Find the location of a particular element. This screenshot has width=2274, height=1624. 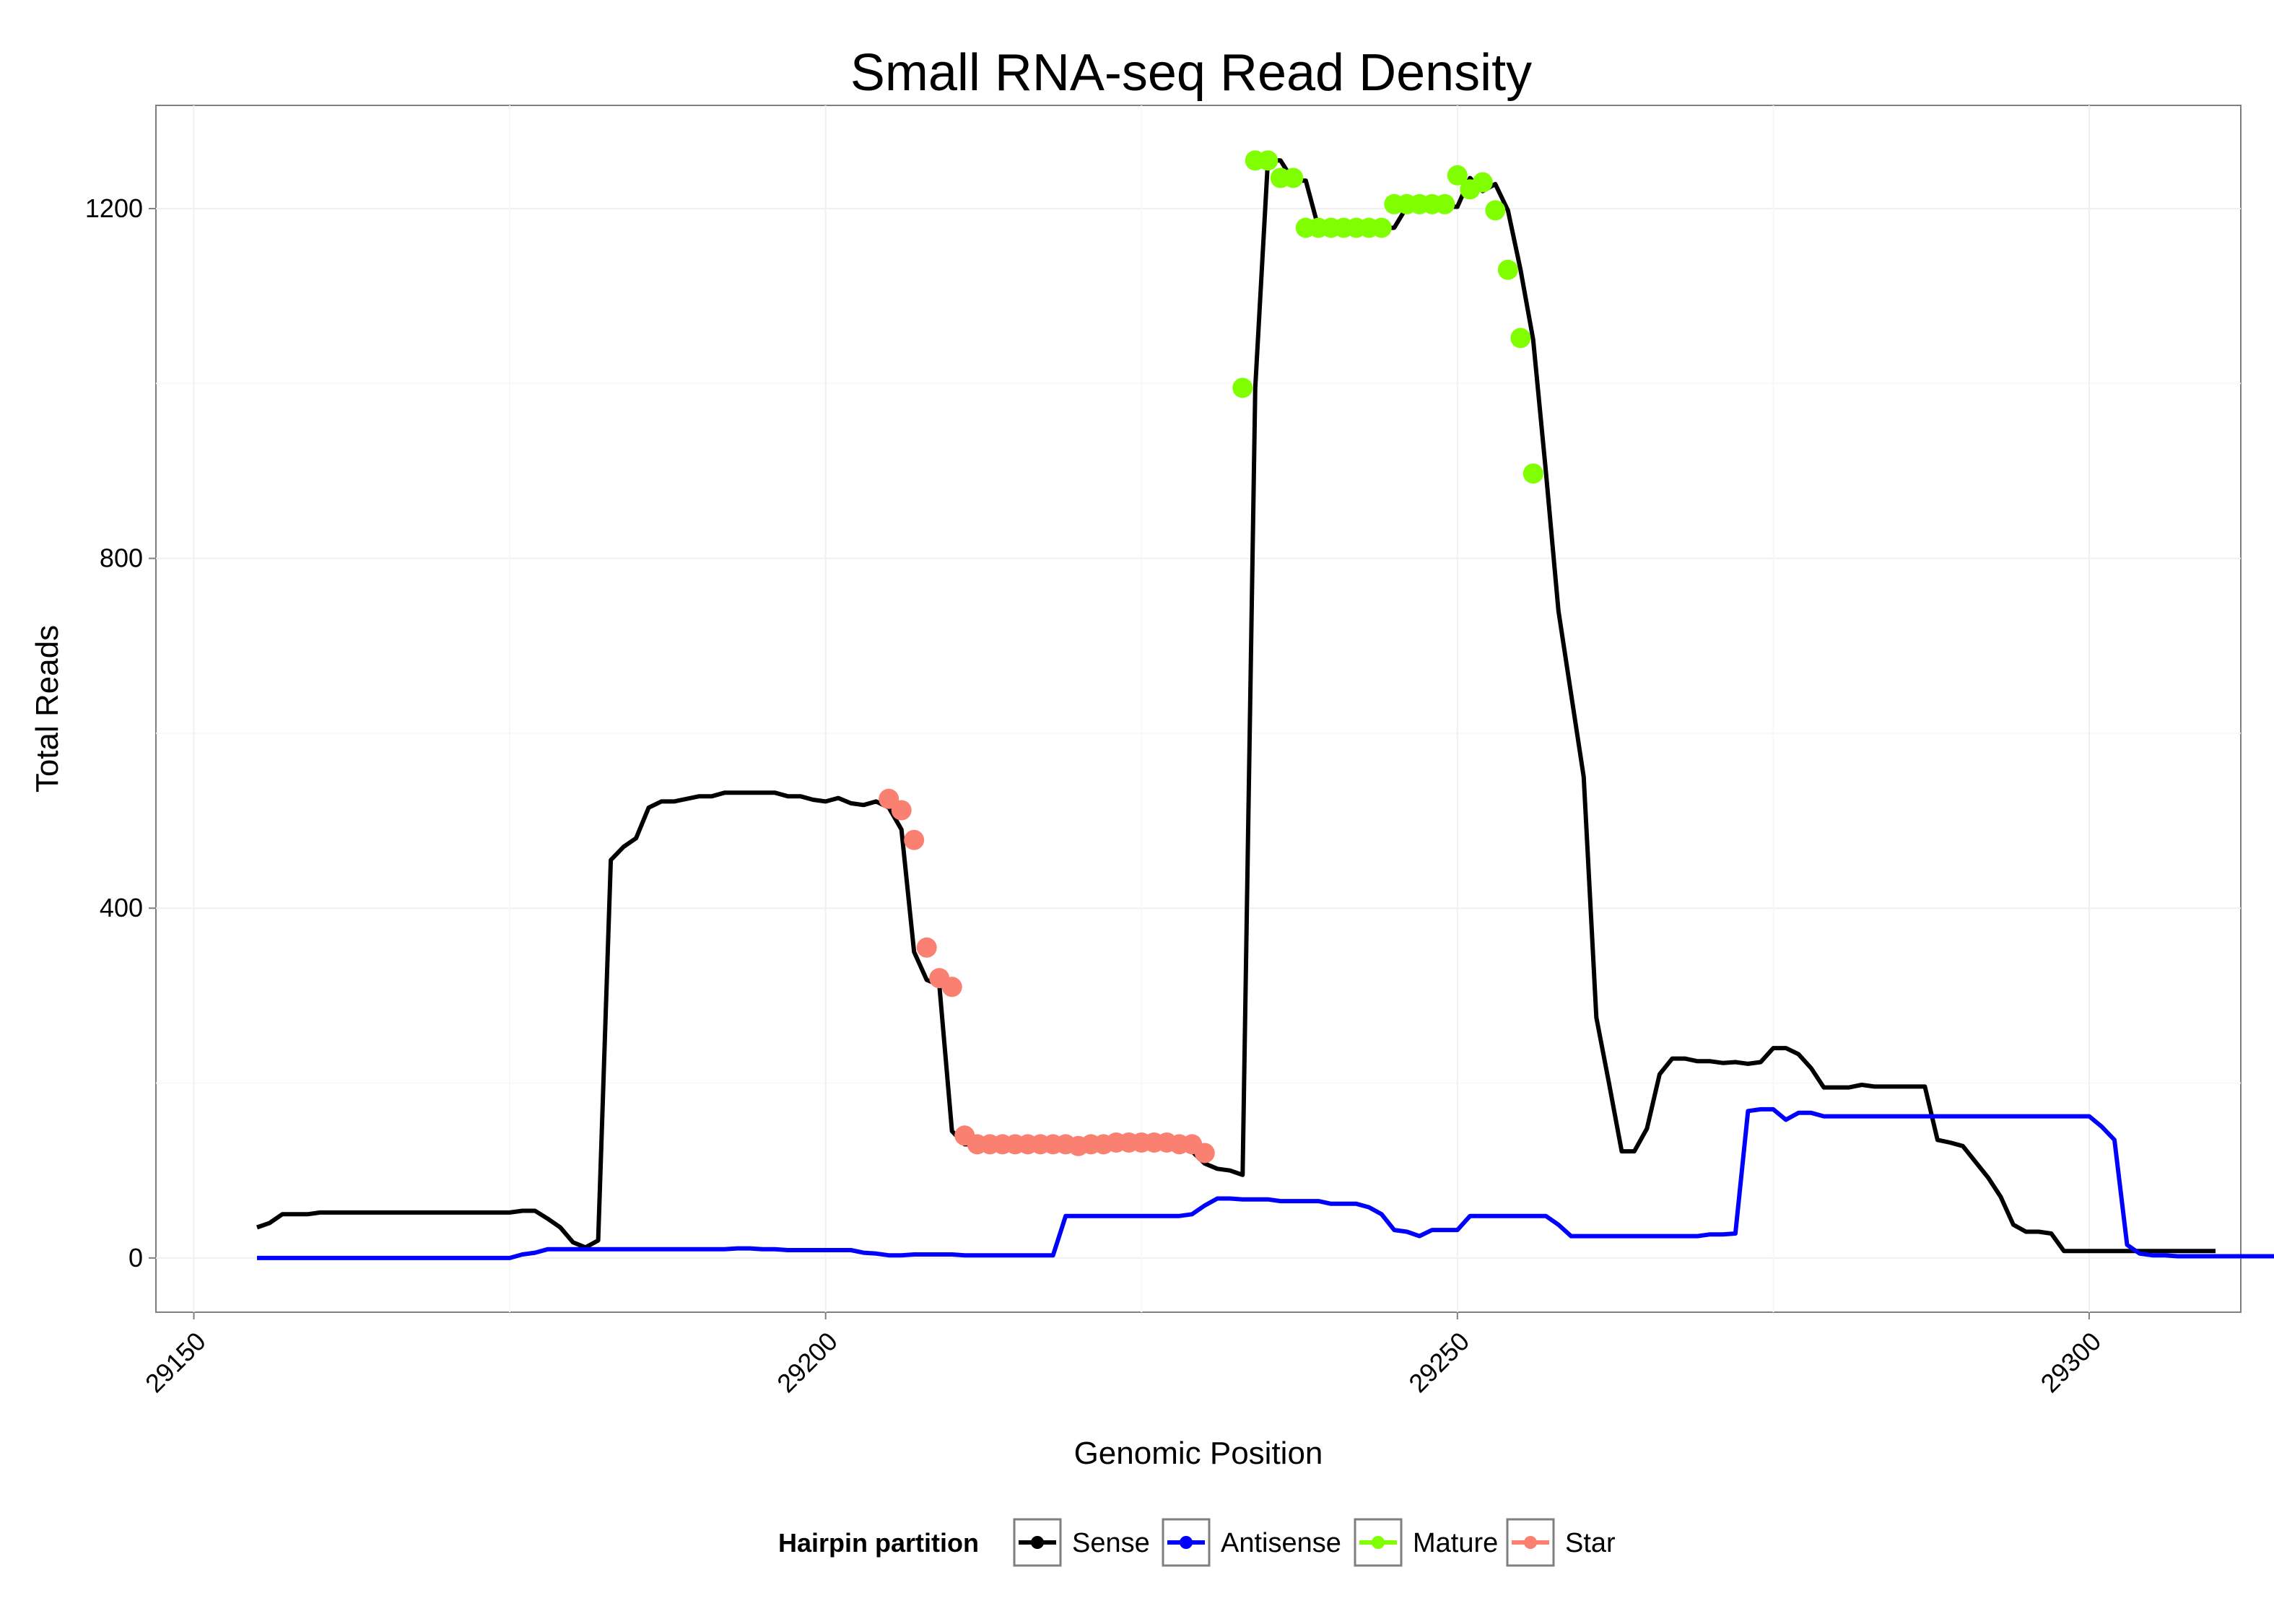

legend-label-antisense: Antisense is located at coordinates (1281, 1543).